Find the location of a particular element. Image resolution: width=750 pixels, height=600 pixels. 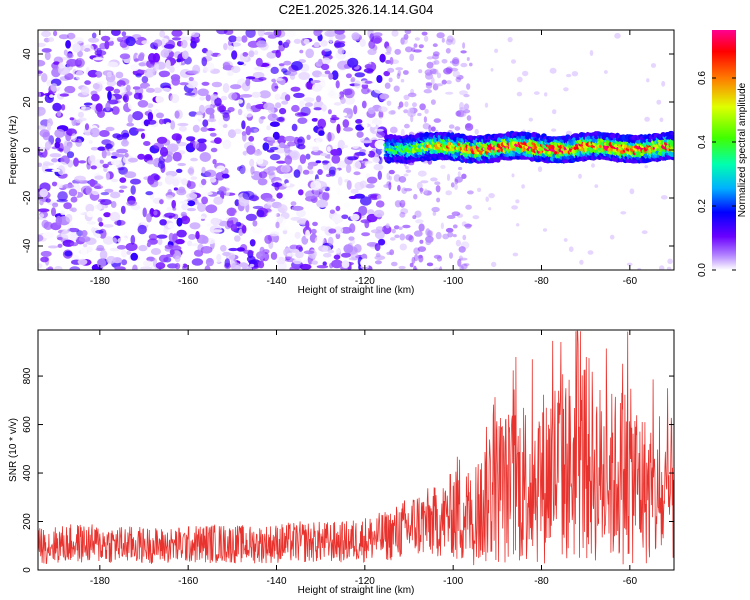

figure-title: C2E1.2025.326.14.14.G04 is located at coordinates (356, 9).